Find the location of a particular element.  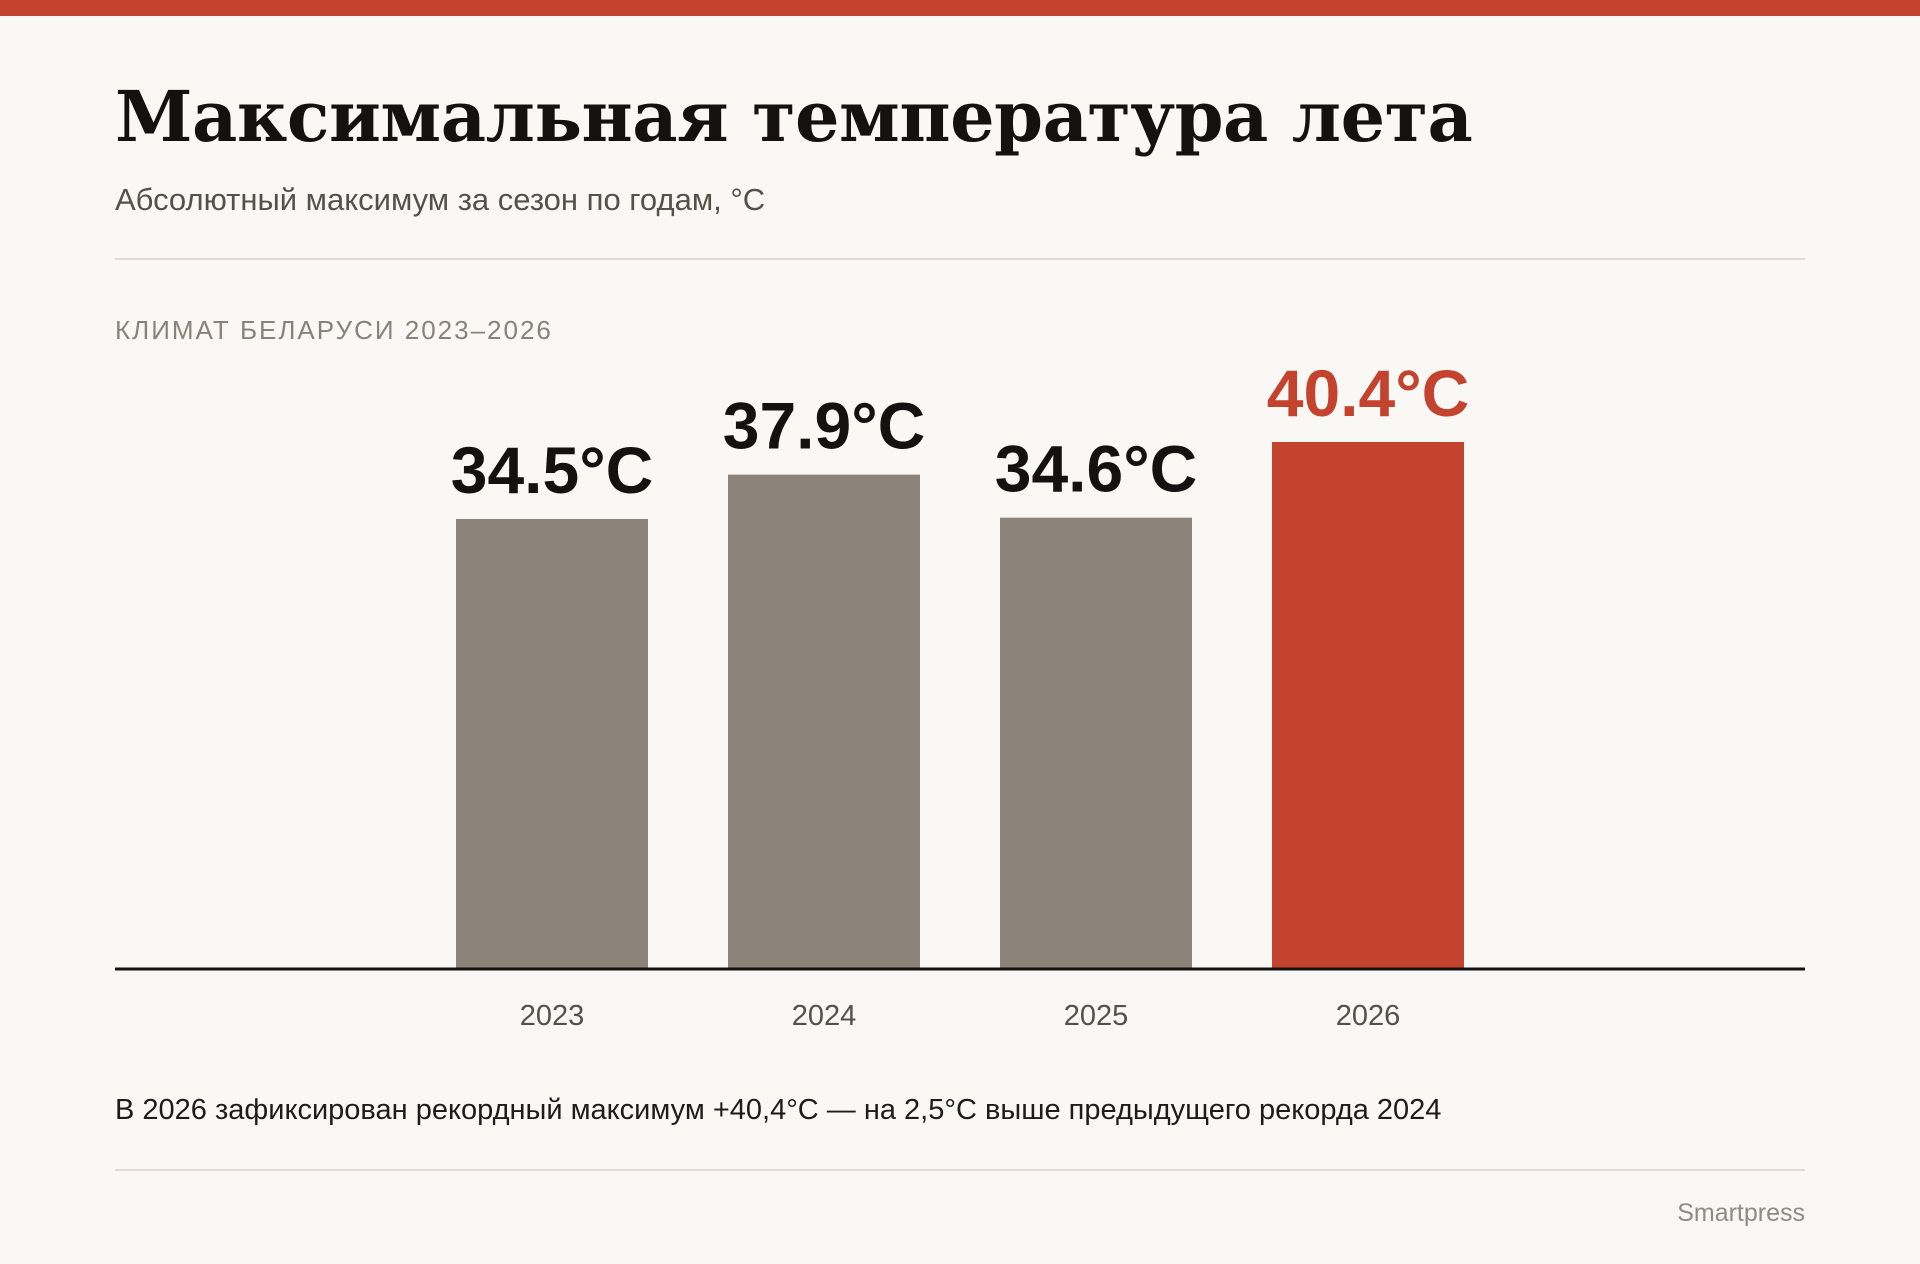

x-tick-label-2023: 2023 is located at coordinates (552, 1016).